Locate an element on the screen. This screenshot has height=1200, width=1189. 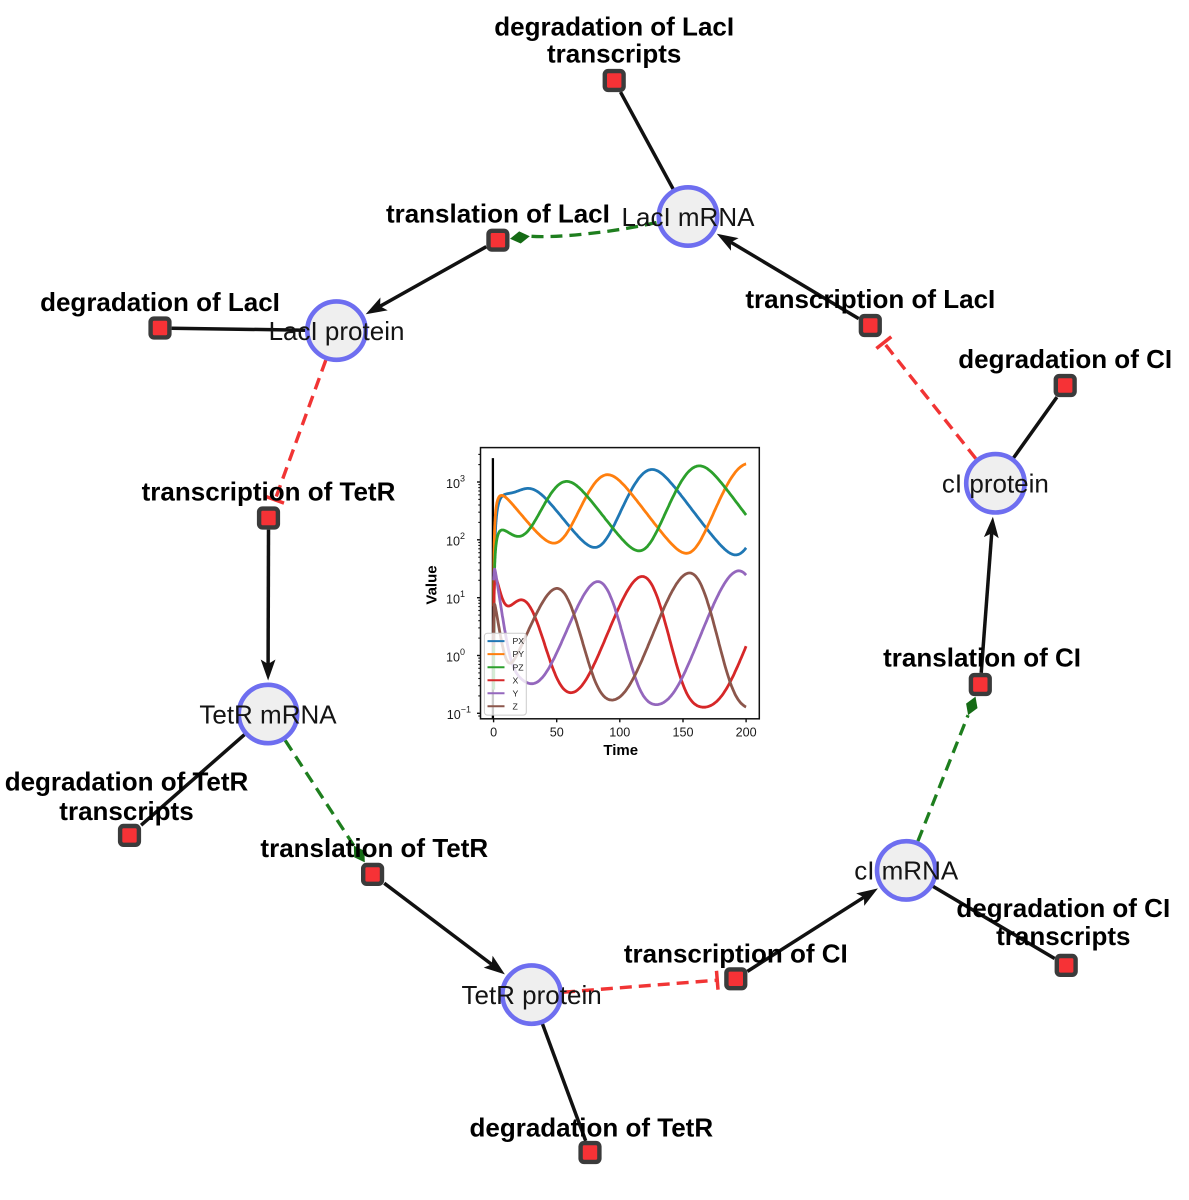
svg-text: Value is located at coordinates (431, 584).